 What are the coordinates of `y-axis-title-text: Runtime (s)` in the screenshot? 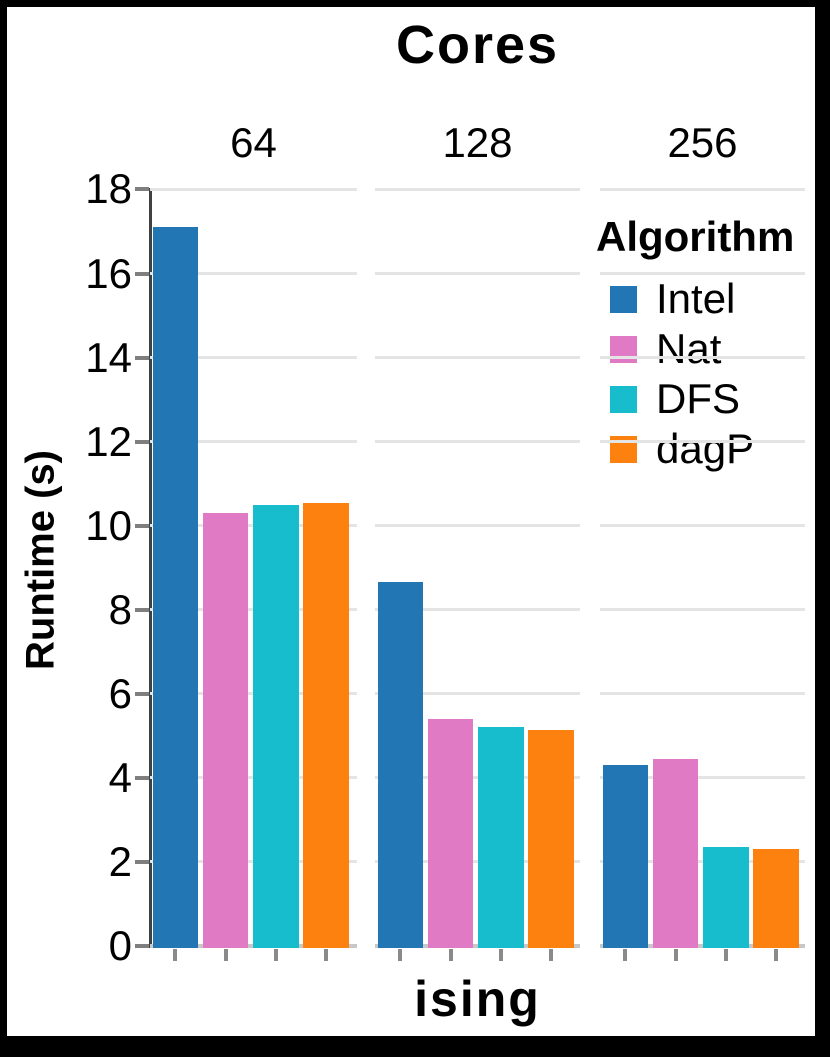 It's located at (40, 560).